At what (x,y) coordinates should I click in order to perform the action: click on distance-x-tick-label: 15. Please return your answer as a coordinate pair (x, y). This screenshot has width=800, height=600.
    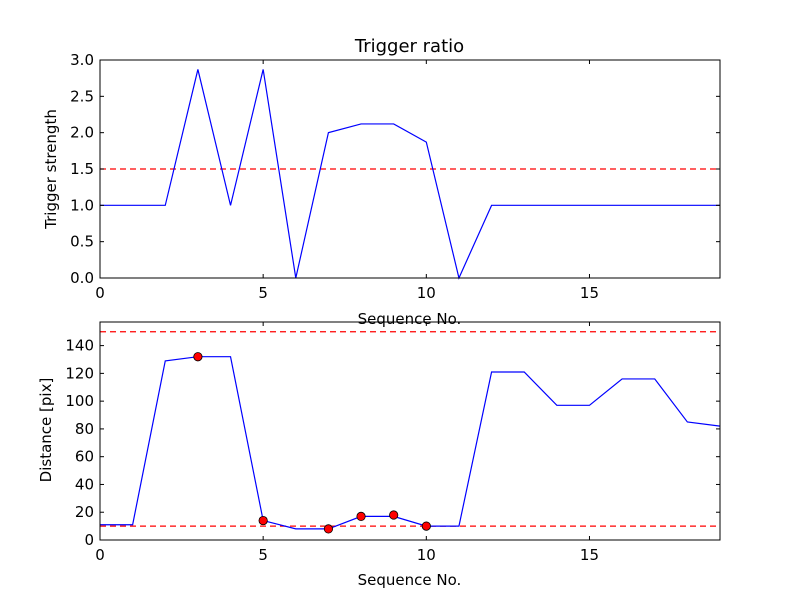
    Looking at the image, I should click on (589, 555).